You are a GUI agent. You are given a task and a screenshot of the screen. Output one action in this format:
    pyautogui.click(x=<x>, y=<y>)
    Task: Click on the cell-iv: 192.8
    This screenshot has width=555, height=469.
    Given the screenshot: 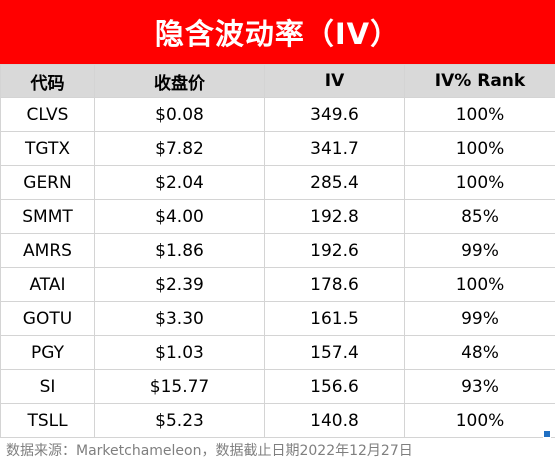 What is the action you would take?
    pyautogui.click(x=334, y=216)
    